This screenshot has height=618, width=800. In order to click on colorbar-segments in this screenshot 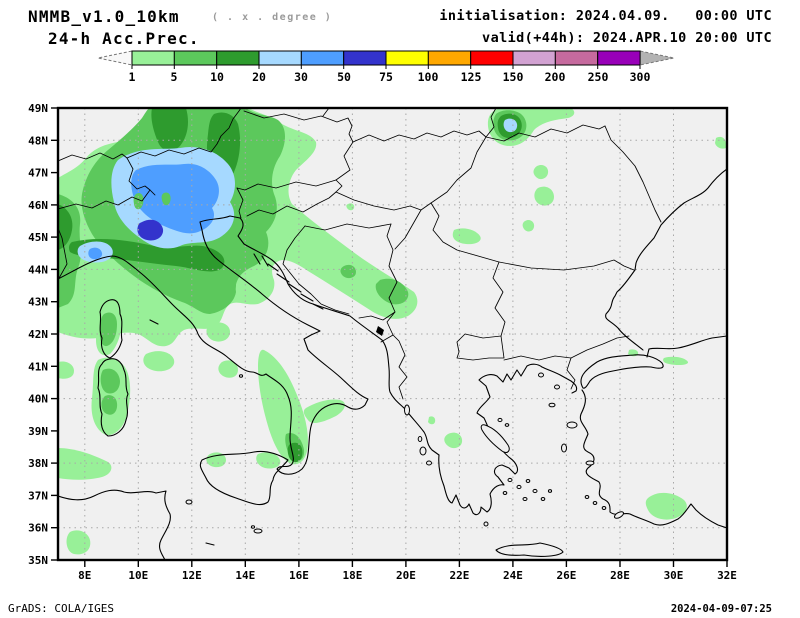, I will do `click(386, 58)`.